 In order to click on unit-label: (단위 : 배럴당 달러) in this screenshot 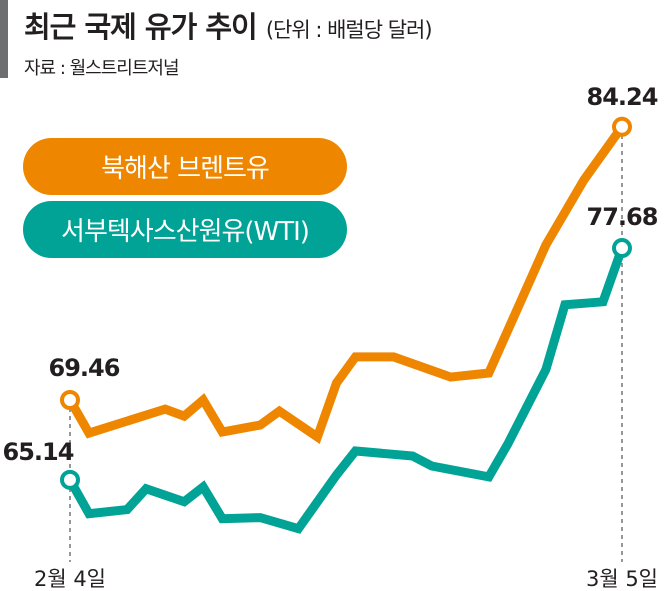, I will do `click(349, 30)`.